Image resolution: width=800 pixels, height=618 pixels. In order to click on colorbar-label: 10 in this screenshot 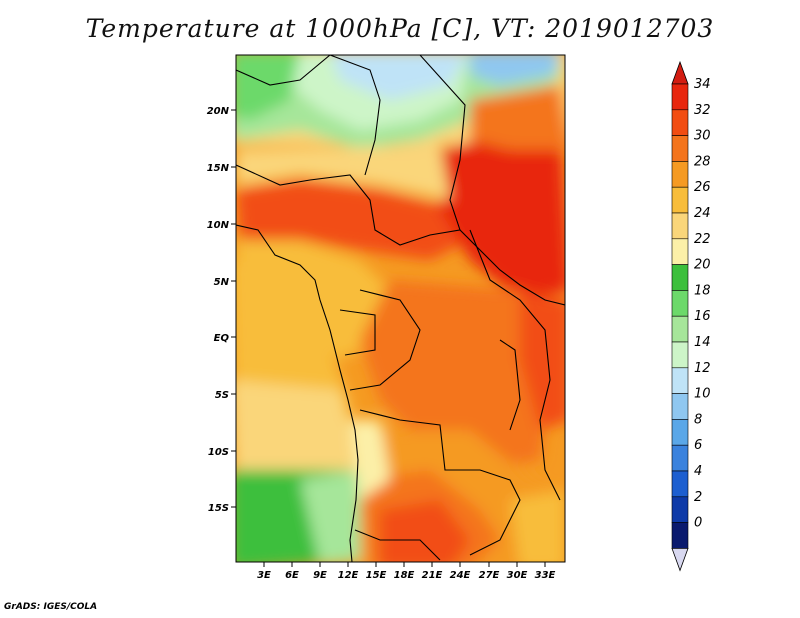, I will do `click(702, 394)`.